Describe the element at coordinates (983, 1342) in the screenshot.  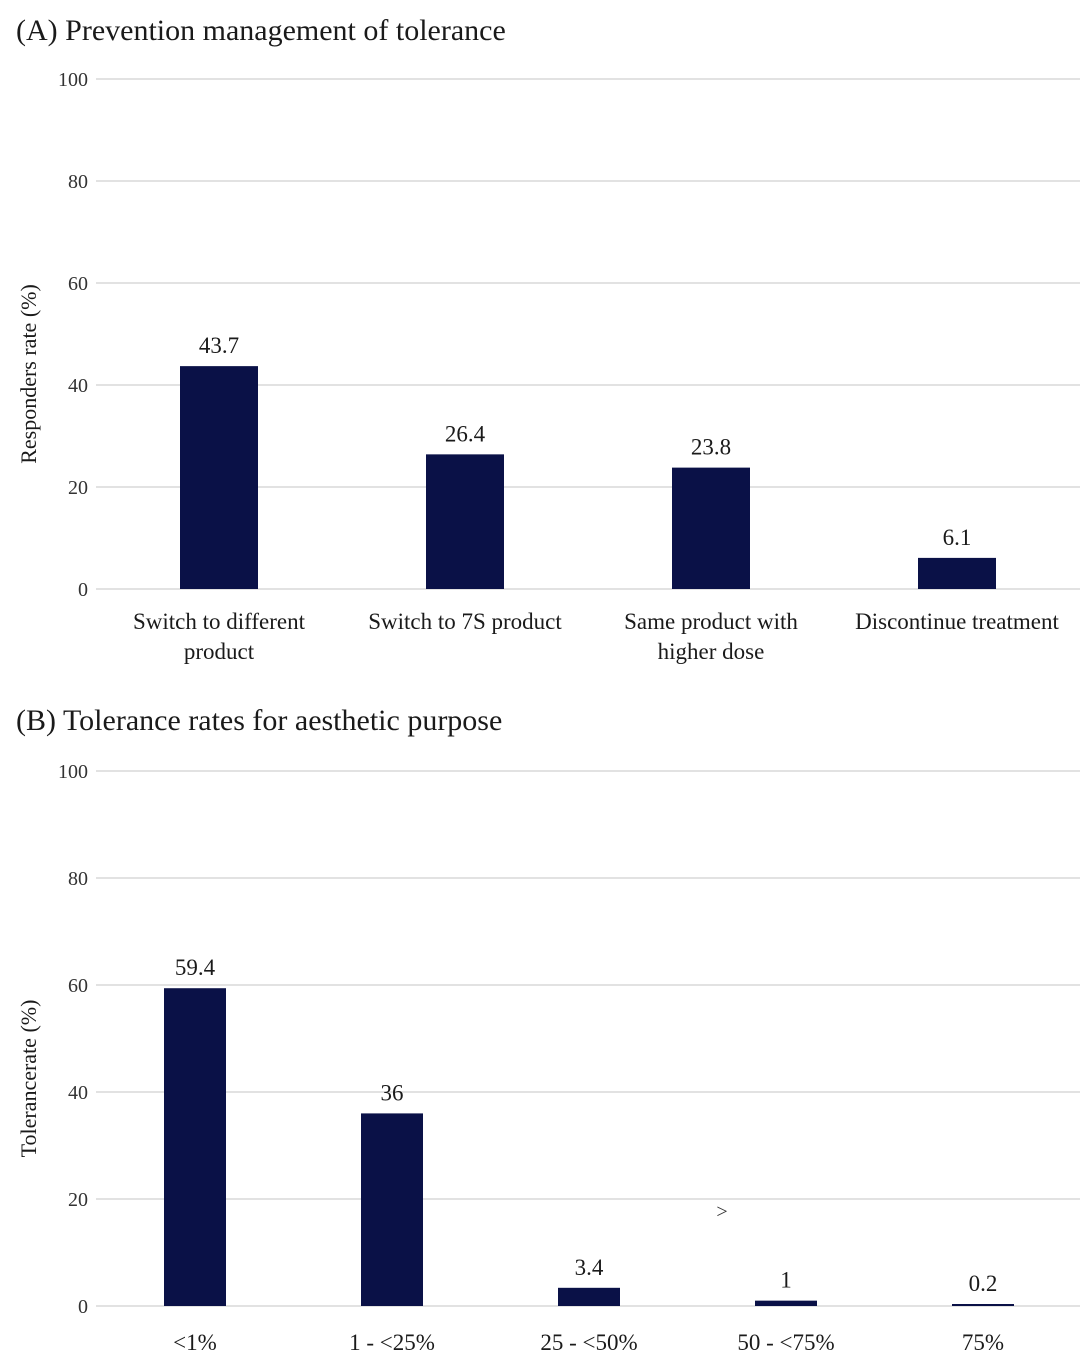
I see `category-label: 75%` at that location.